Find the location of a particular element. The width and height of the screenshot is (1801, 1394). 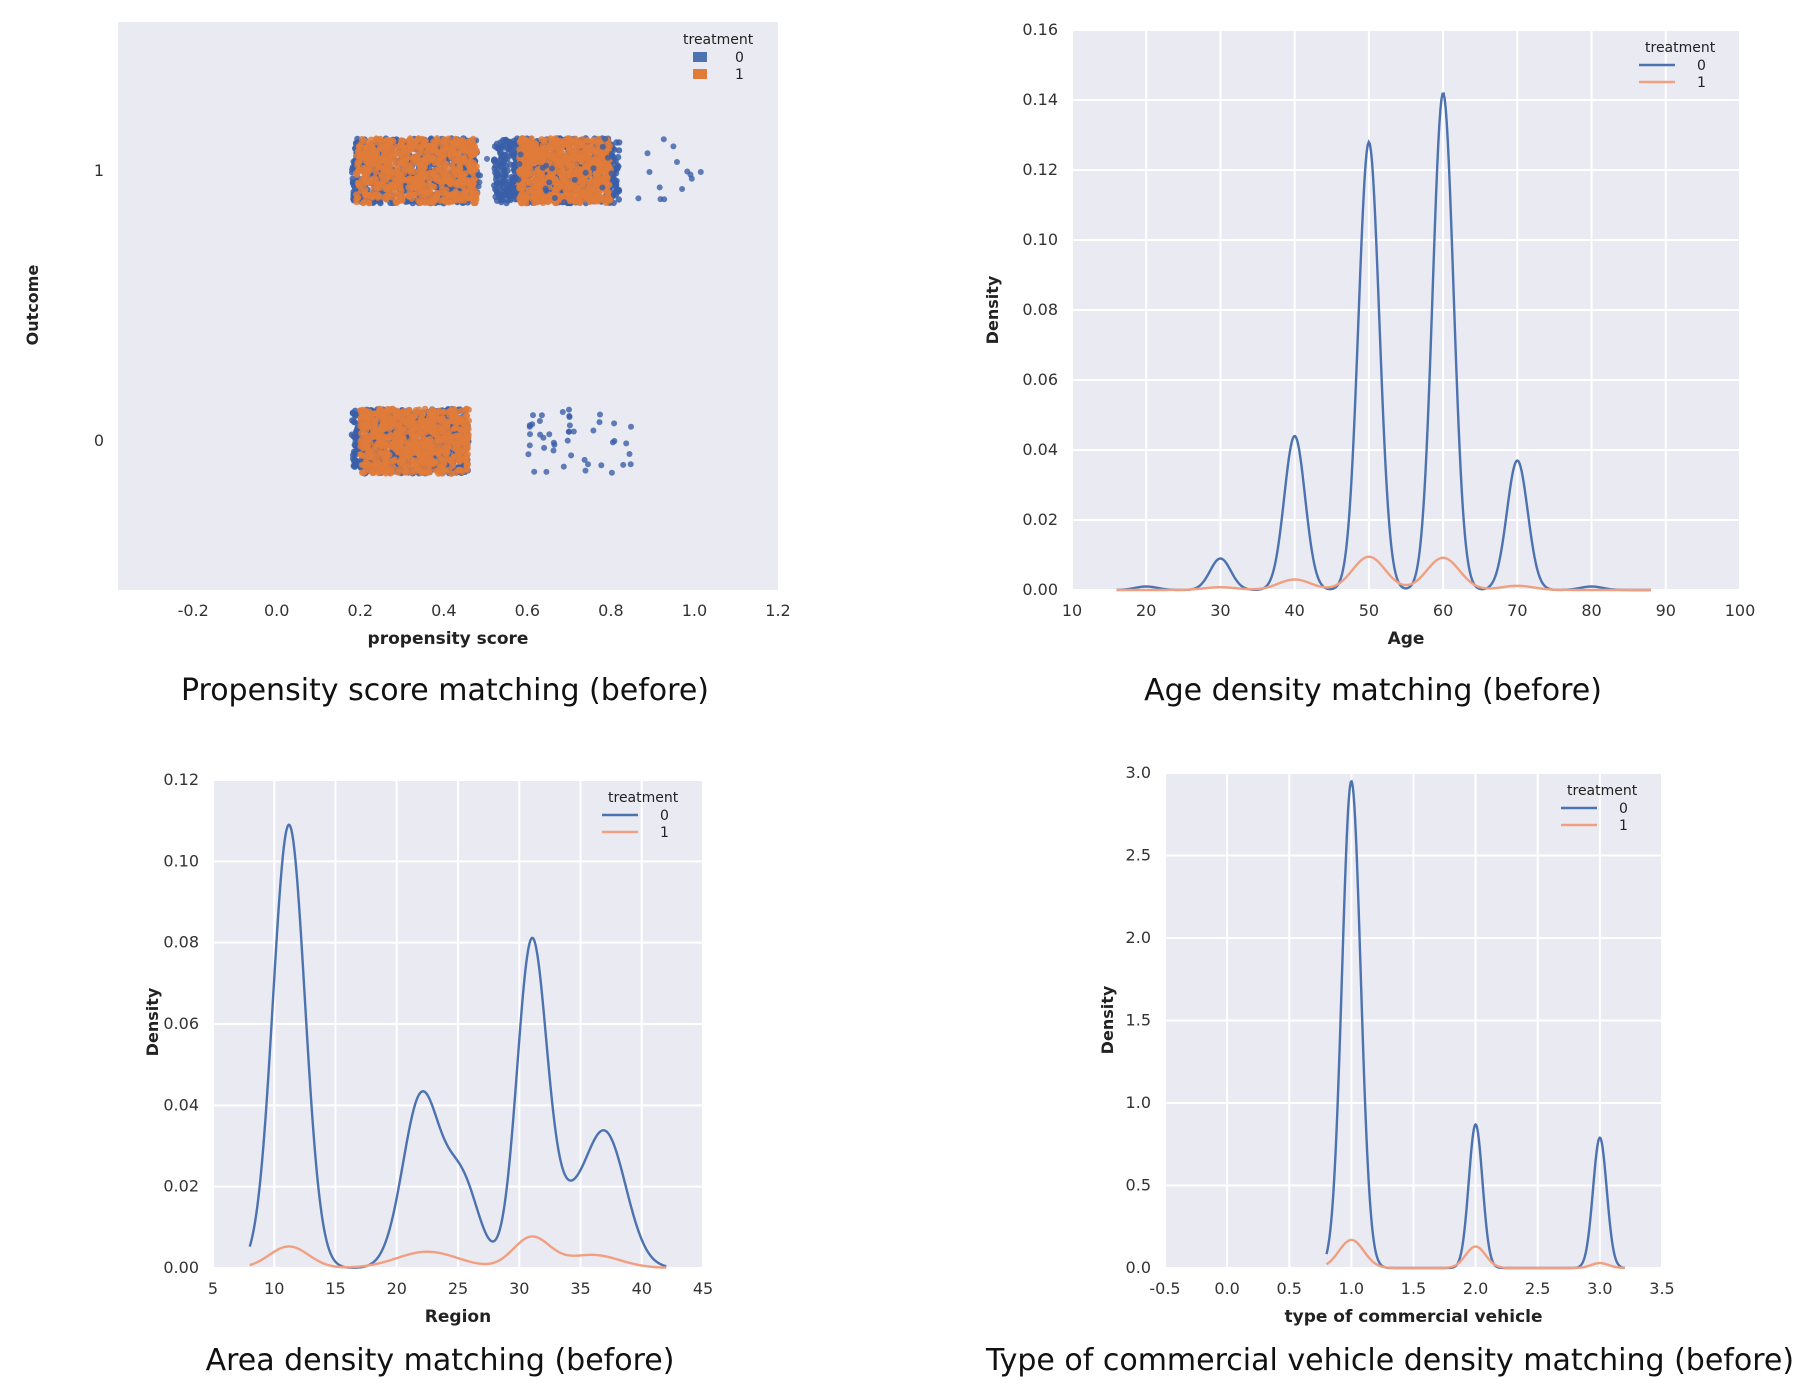

x-tick-label: 3.5 is located at coordinates (1661, 1288).